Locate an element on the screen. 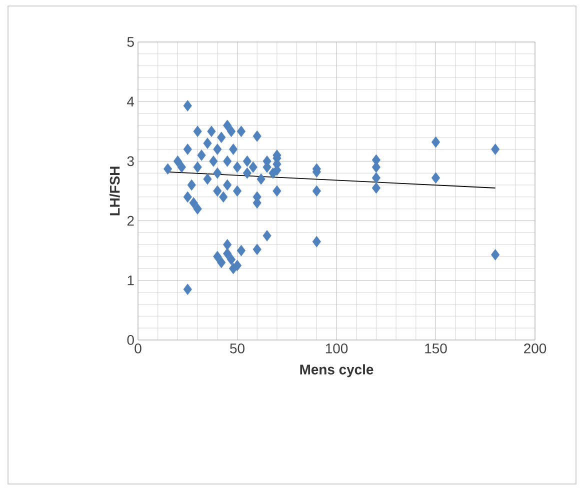 The width and height of the screenshot is (582, 490). x-tick-label: 50 is located at coordinates (237, 348).